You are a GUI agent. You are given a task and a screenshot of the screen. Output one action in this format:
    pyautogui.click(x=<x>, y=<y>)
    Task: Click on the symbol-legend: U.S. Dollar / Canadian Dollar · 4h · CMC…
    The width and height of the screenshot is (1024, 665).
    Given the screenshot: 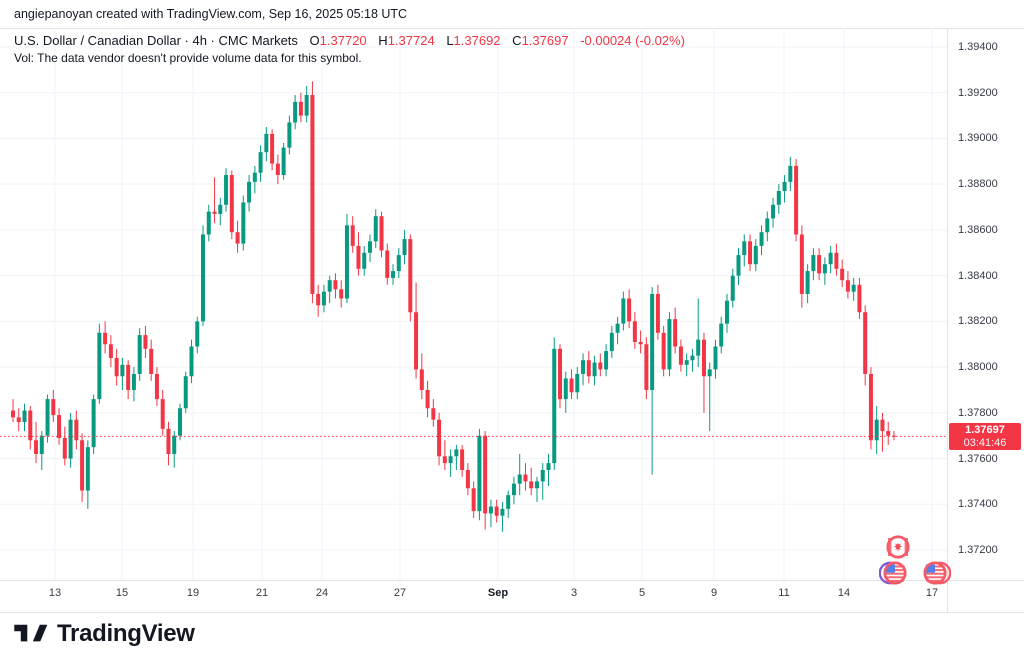 What is the action you would take?
    pyautogui.click(x=349, y=40)
    